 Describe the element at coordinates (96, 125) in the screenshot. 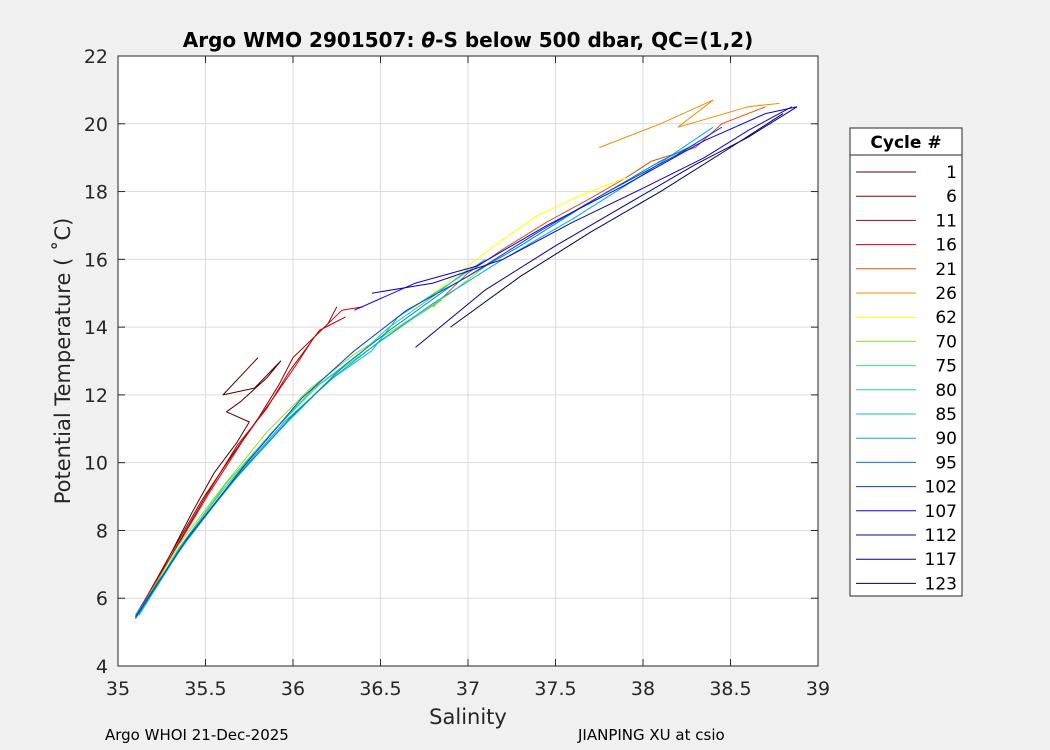

I see `y-tick-label: 20` at that location.